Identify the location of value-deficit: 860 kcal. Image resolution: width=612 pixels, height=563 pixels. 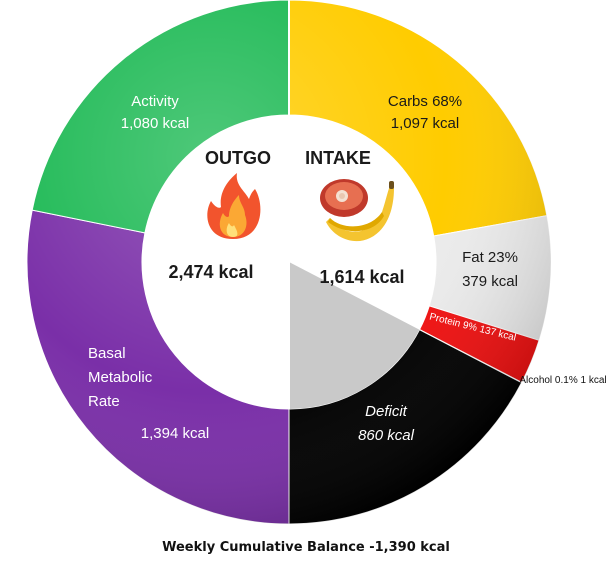
(386, 435).